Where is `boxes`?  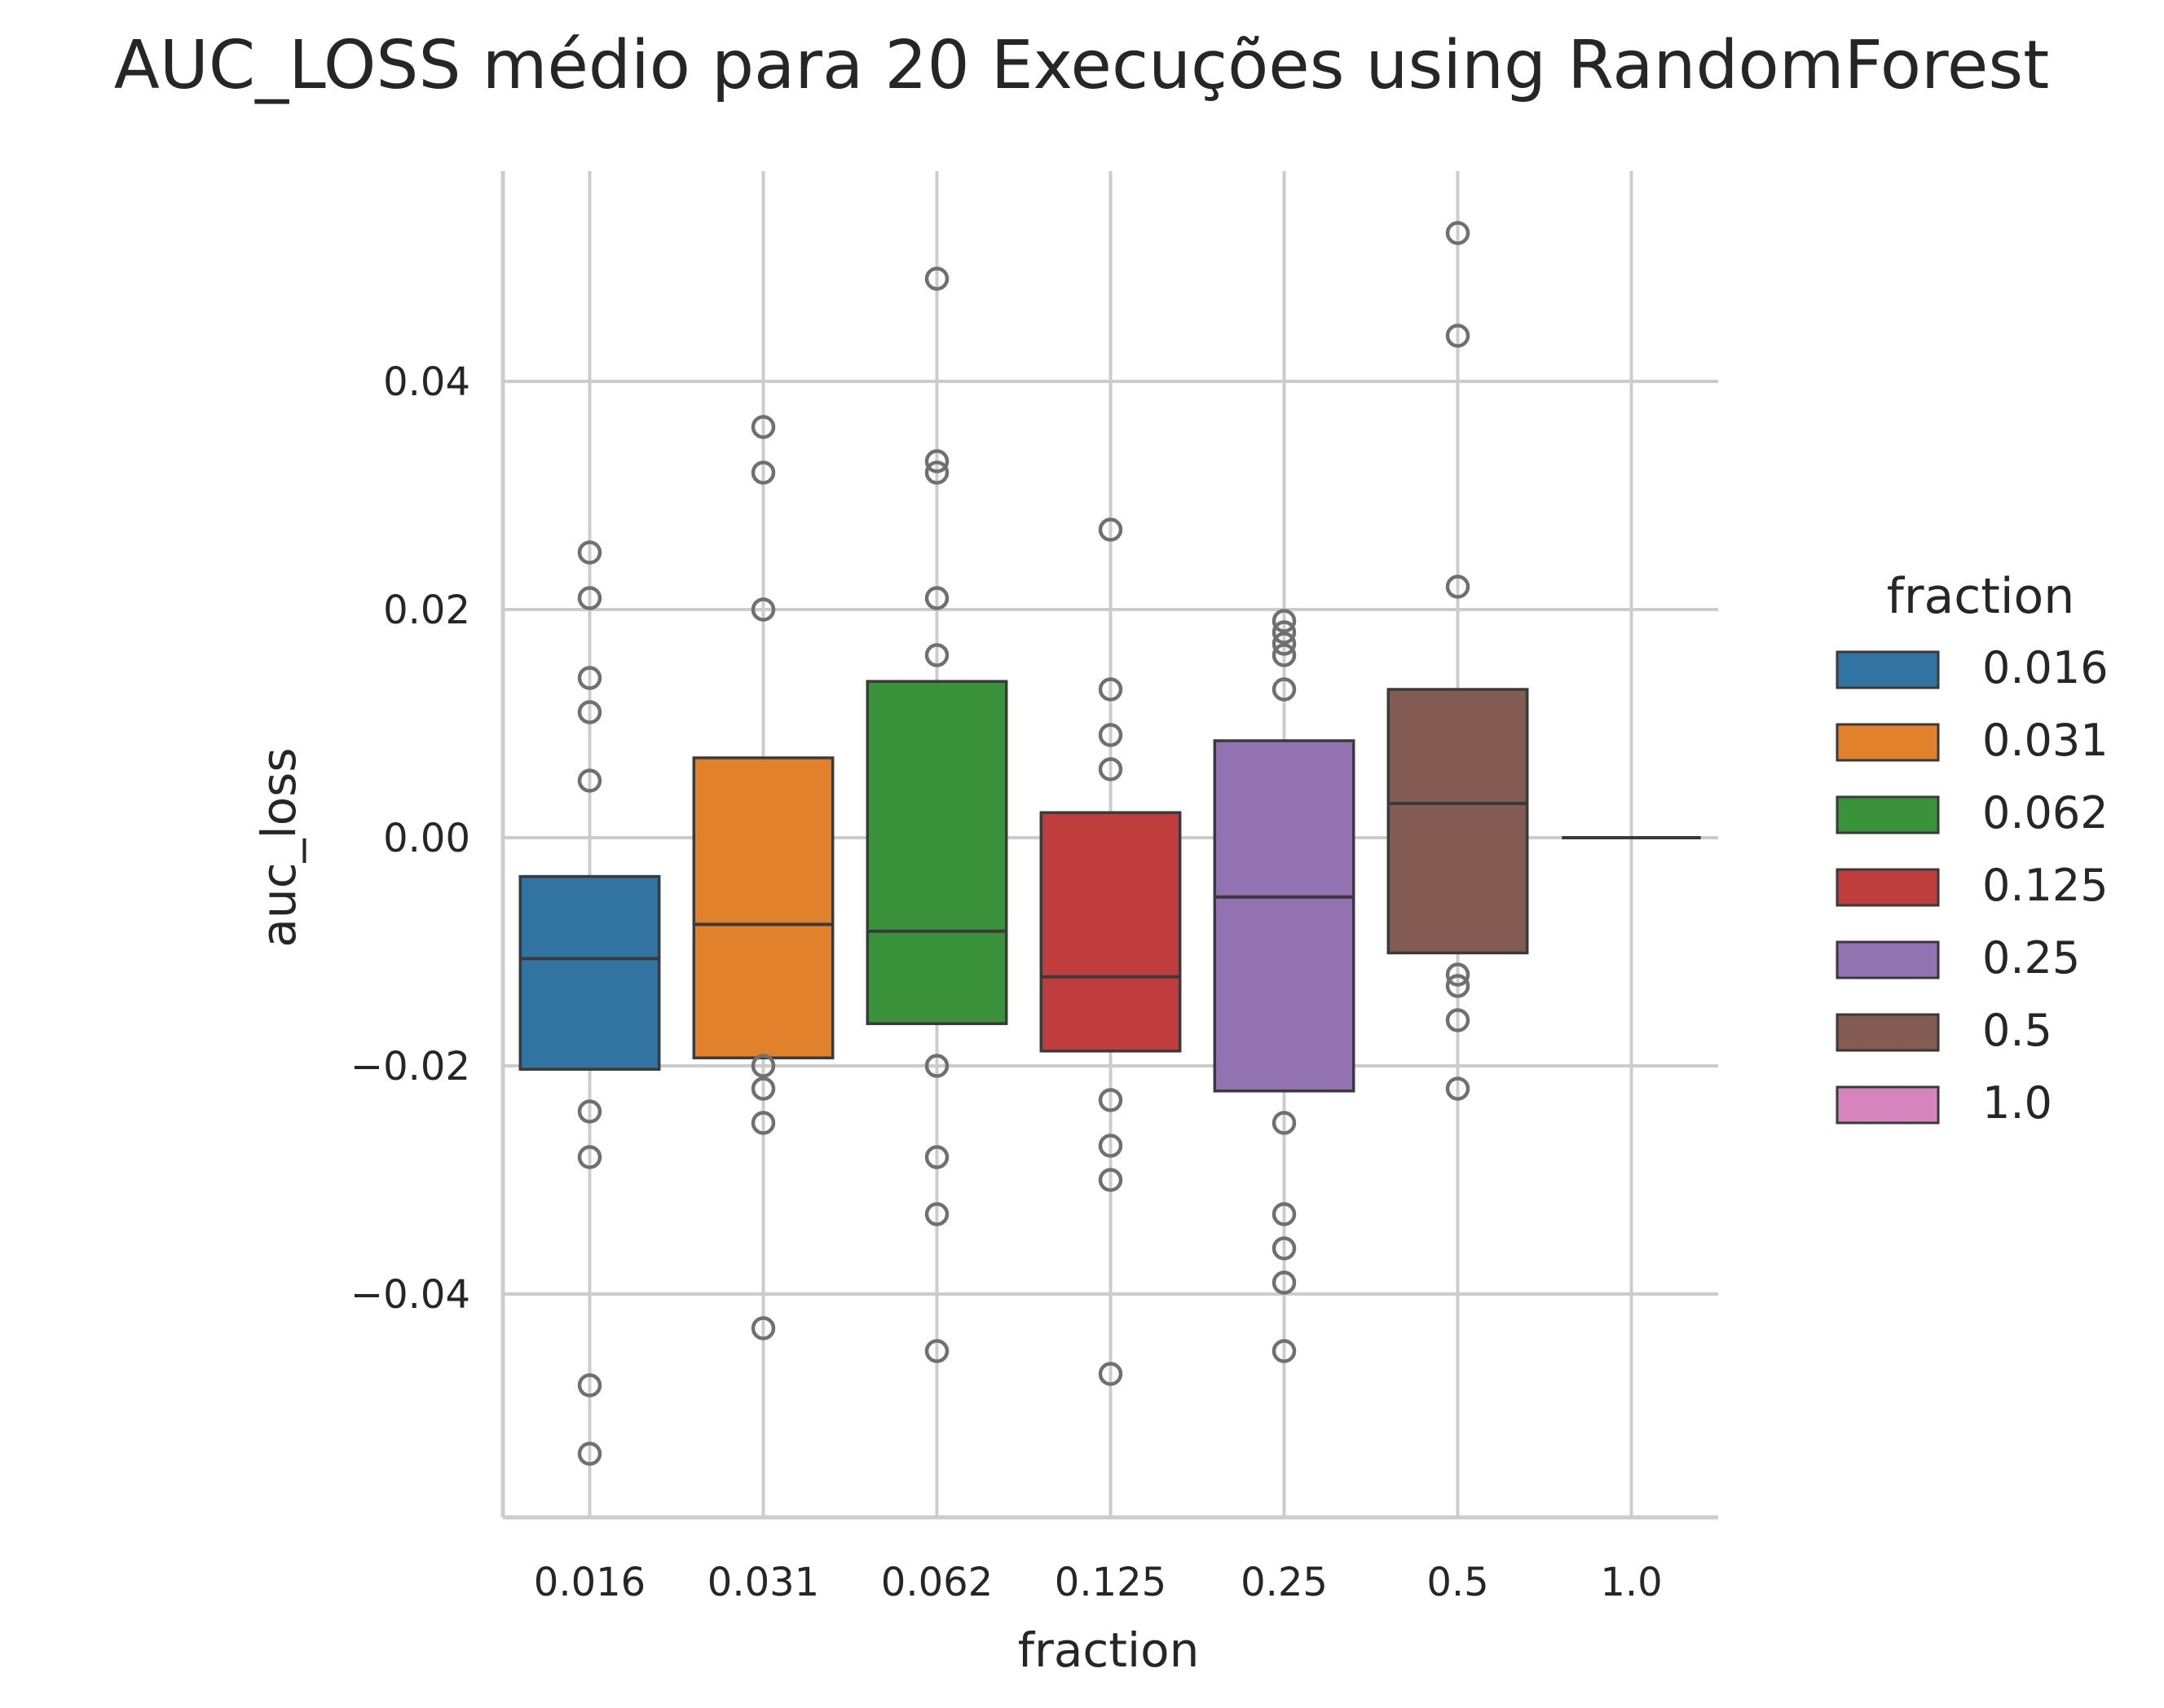 boxes is located at coordinates (1109, 887).